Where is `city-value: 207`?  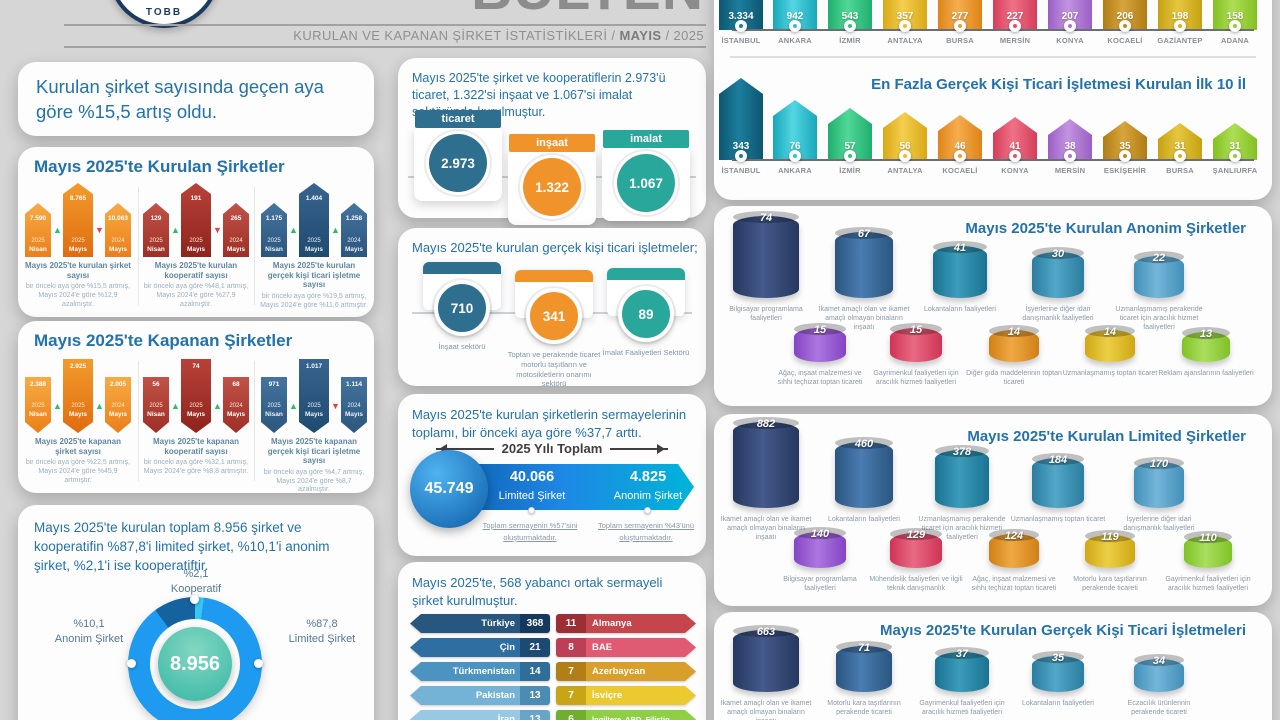
city-value: 207 is located at coordinates (1070, 16).